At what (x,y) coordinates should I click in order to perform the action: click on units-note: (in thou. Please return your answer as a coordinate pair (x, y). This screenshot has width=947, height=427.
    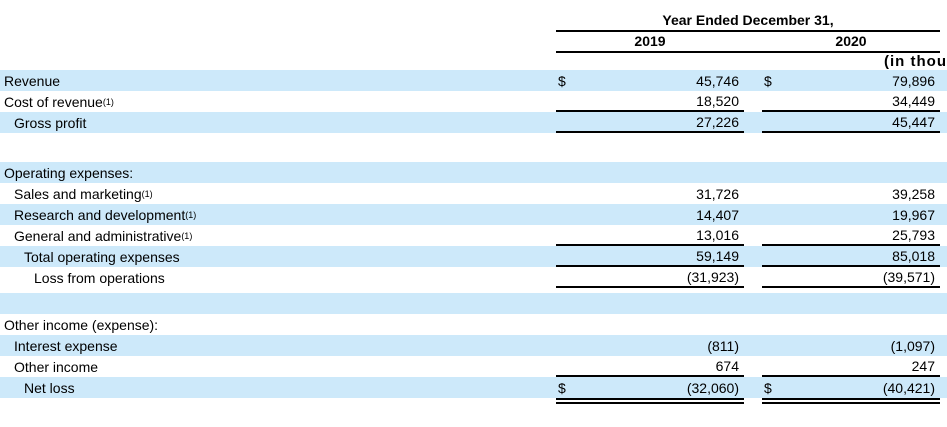
    Looking at the image, I should click on (915, 61).